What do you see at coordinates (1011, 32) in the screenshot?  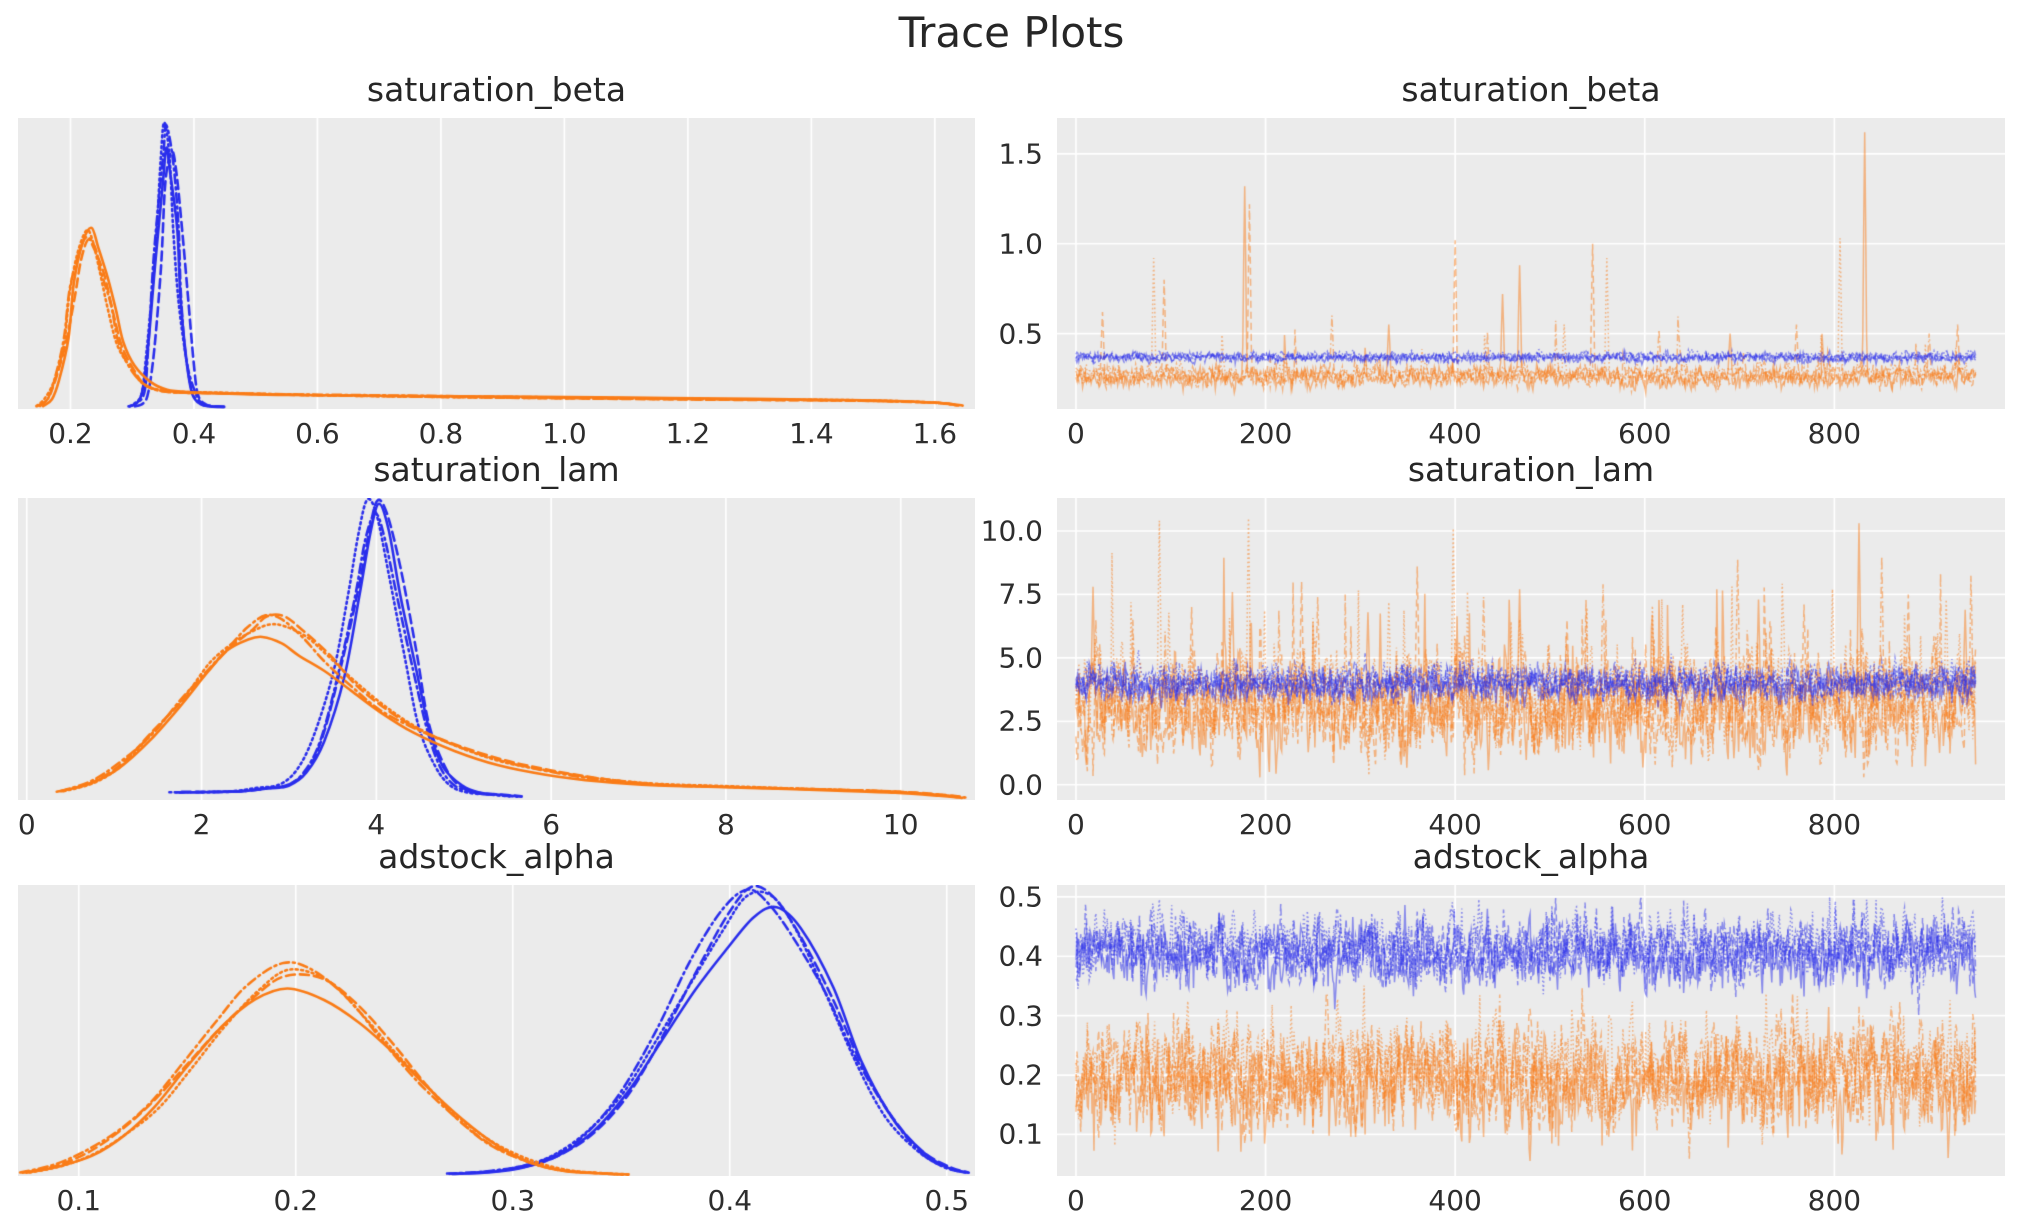 I see `figure-title: Trace Plots` at bounding box center [1011, 32].